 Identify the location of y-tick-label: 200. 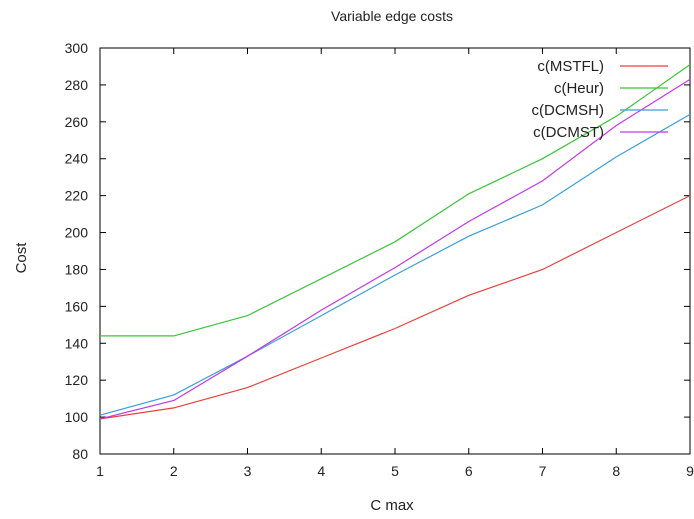
(77, 233).